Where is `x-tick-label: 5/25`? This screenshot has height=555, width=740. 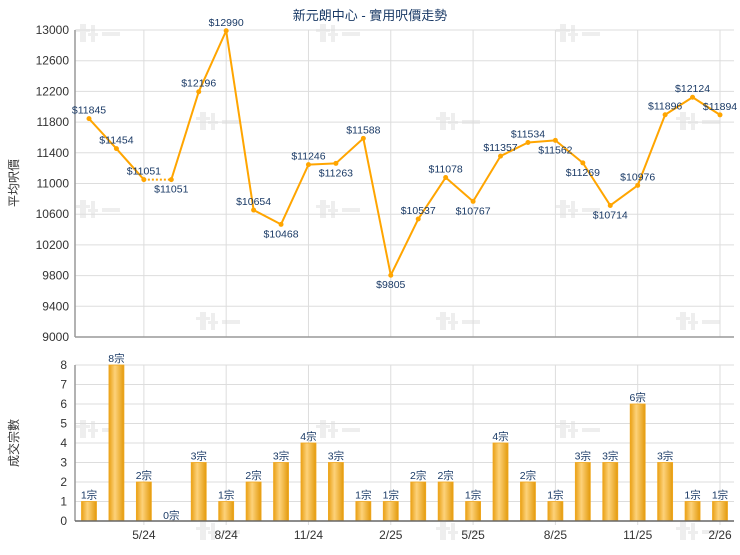 x-tick-label: 5/25 is located at coordinates (473, 535).